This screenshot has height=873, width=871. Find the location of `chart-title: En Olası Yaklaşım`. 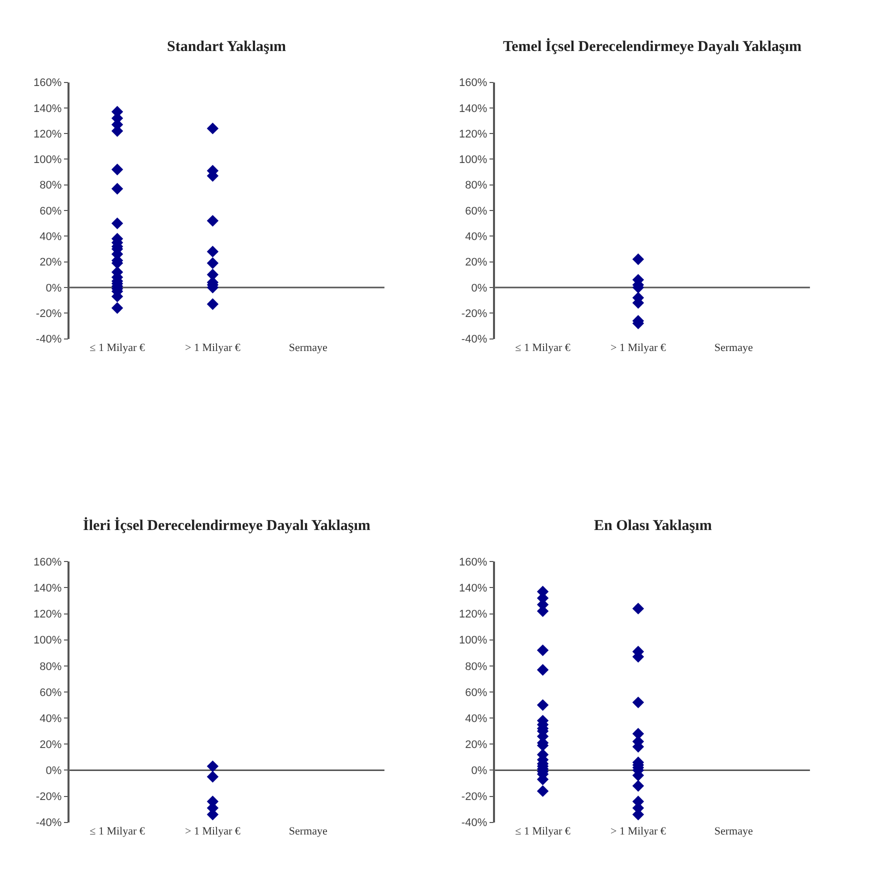

chart-title: En Olası Yaklaşım is located at coordinates (653, 526).